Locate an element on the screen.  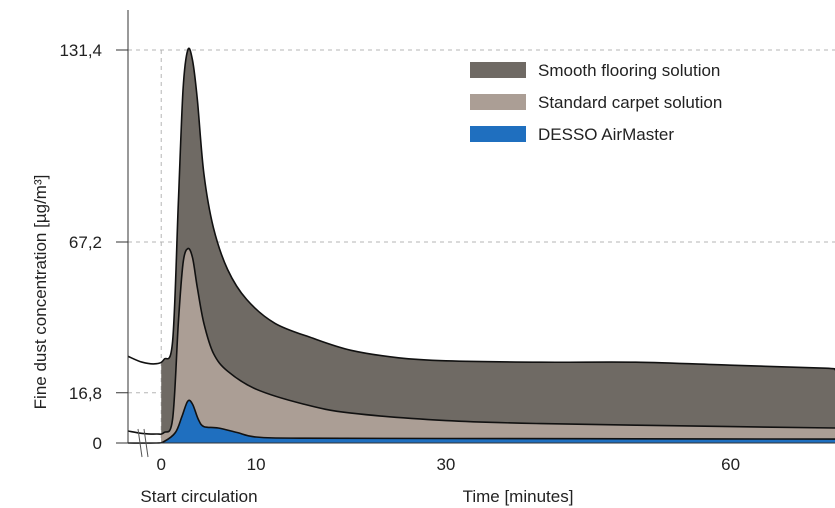
y-axis-label: Fine dust concentration [µg/m³] is located at coordinates (40, 292).